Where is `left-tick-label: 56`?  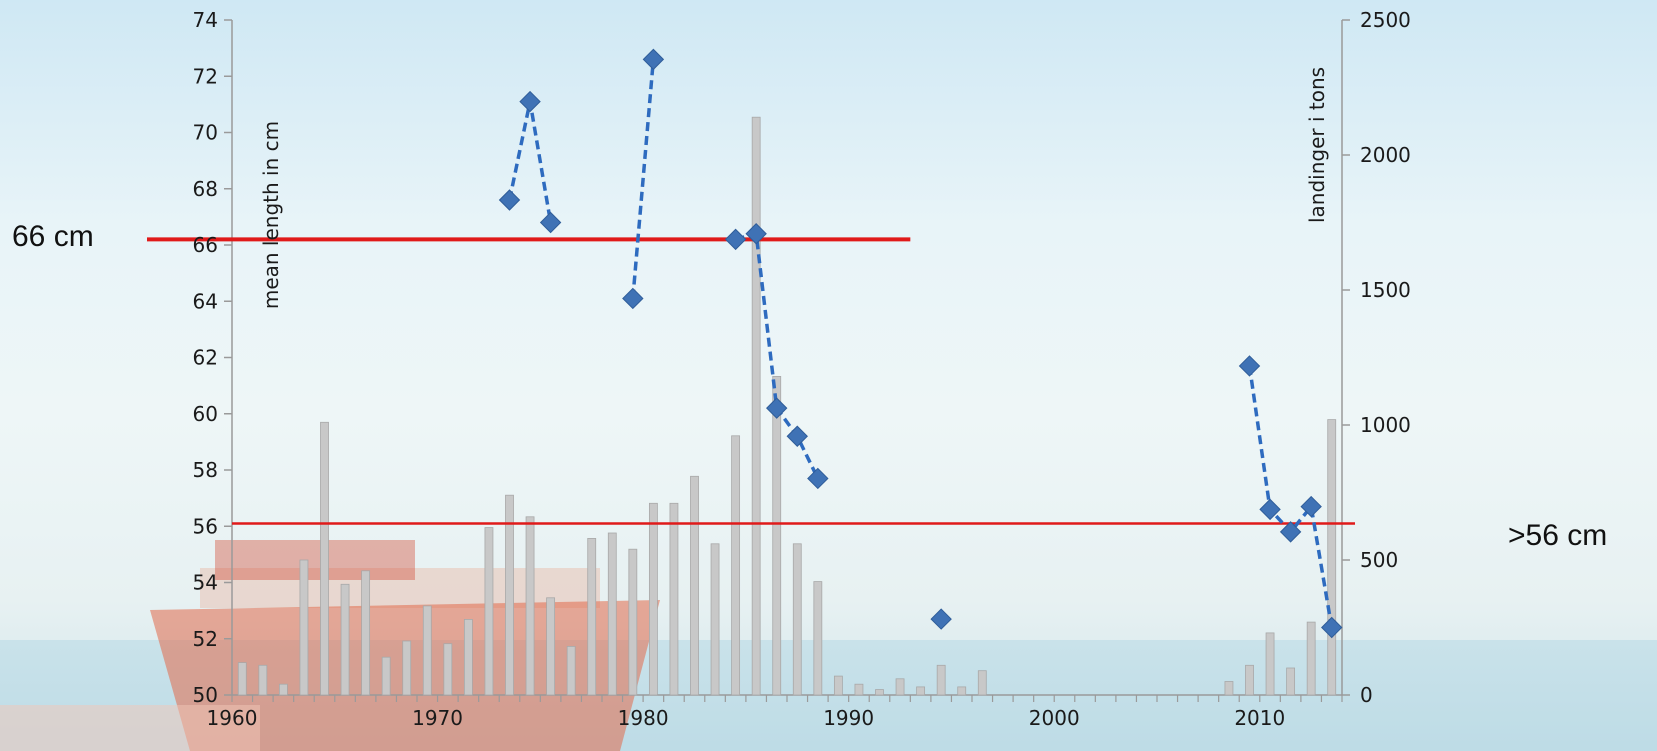 left-tick-label: 56 is located at coordinates (205, 526).